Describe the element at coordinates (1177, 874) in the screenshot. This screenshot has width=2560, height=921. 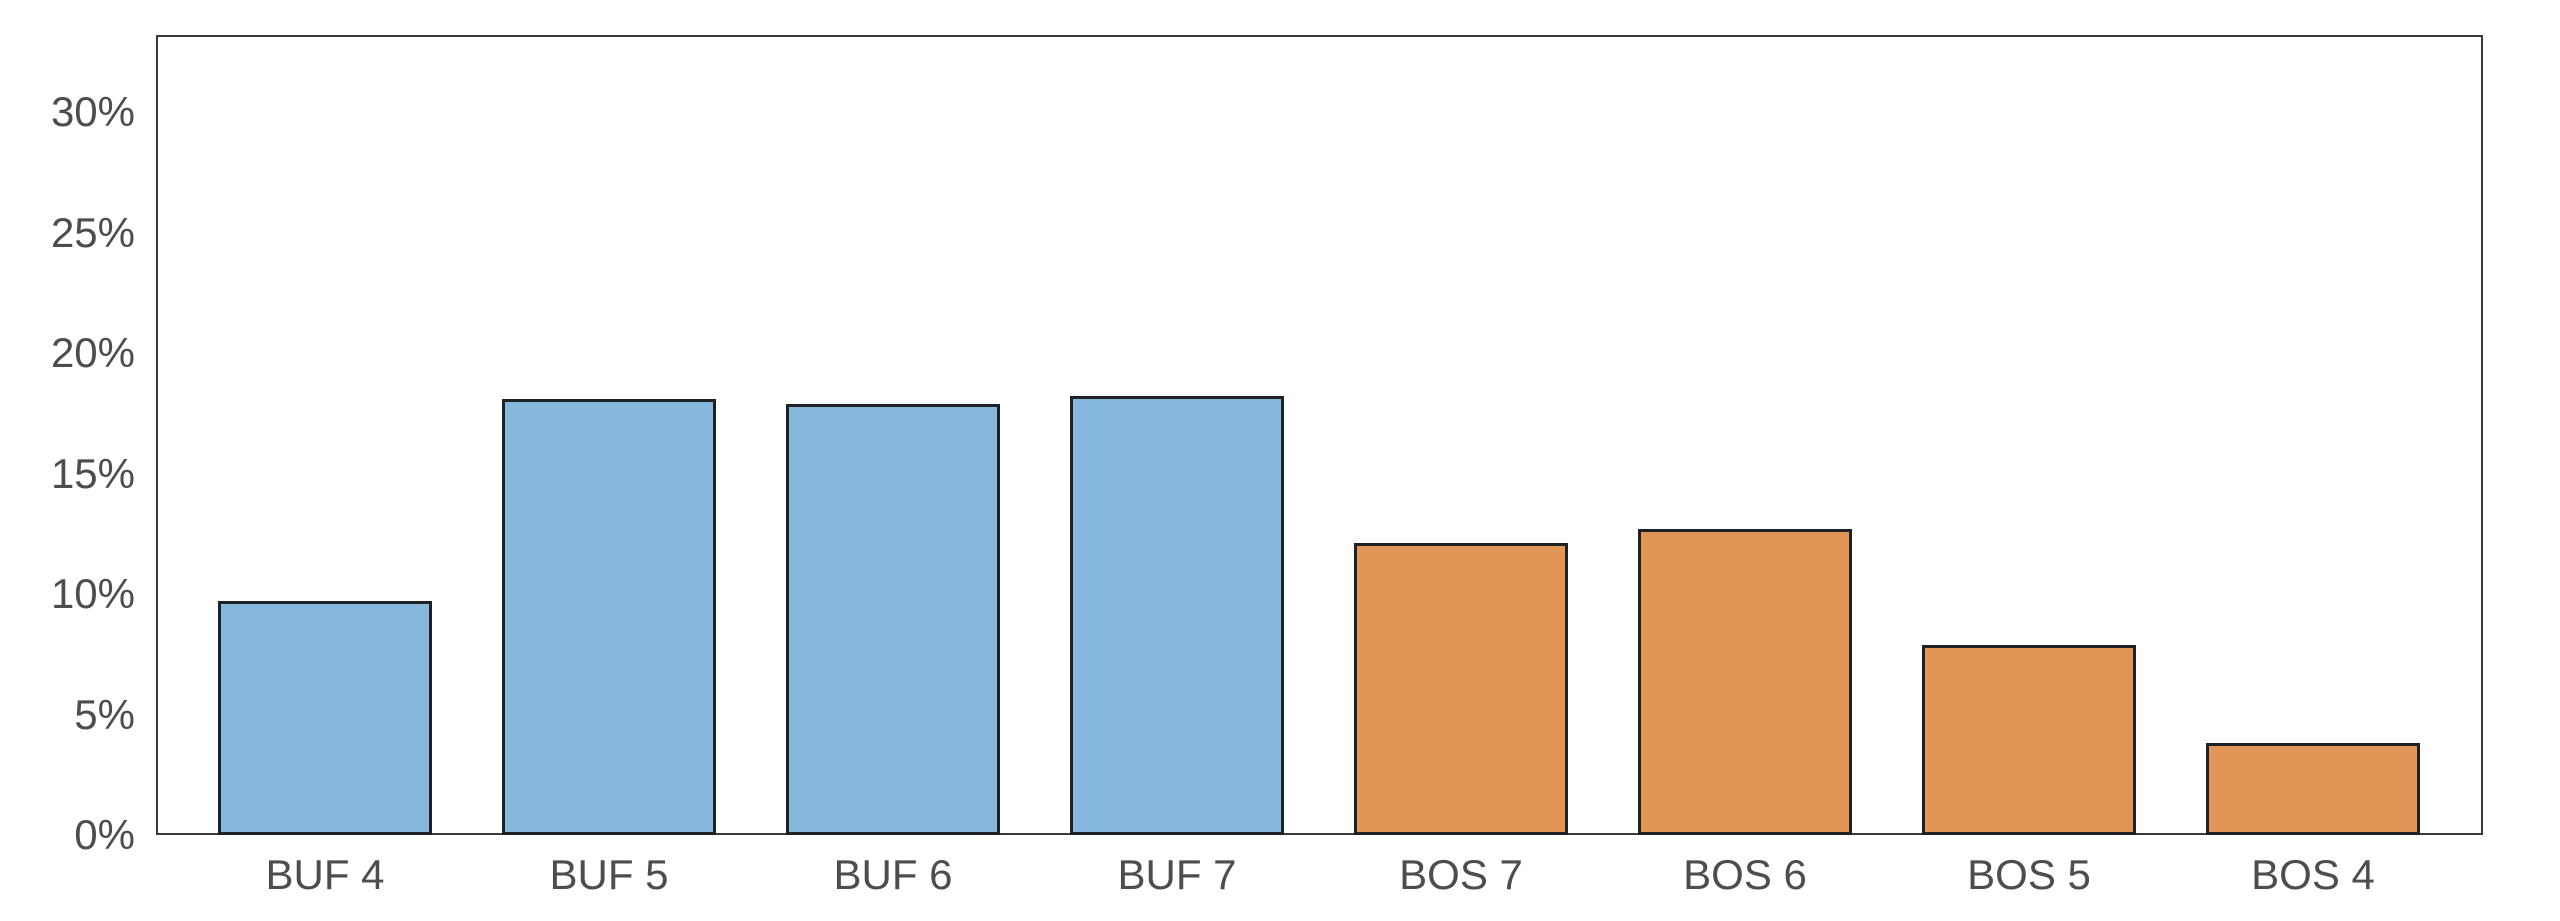
I see `x-tick-label: BUF 7` at that location.